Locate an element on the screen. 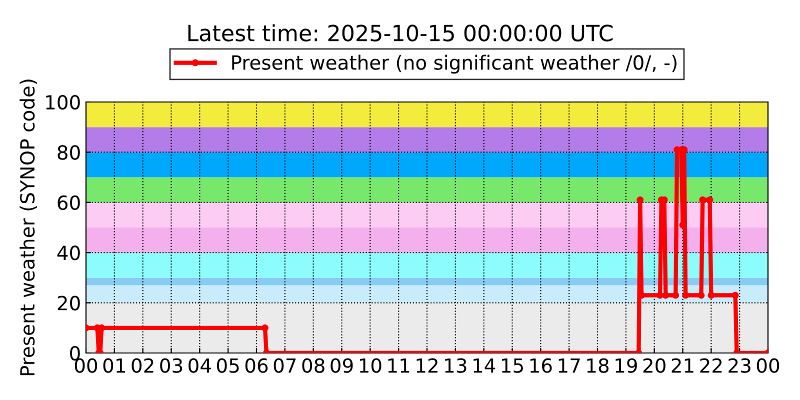  x-tick-label: 21 is located at coordinates (683, 365).